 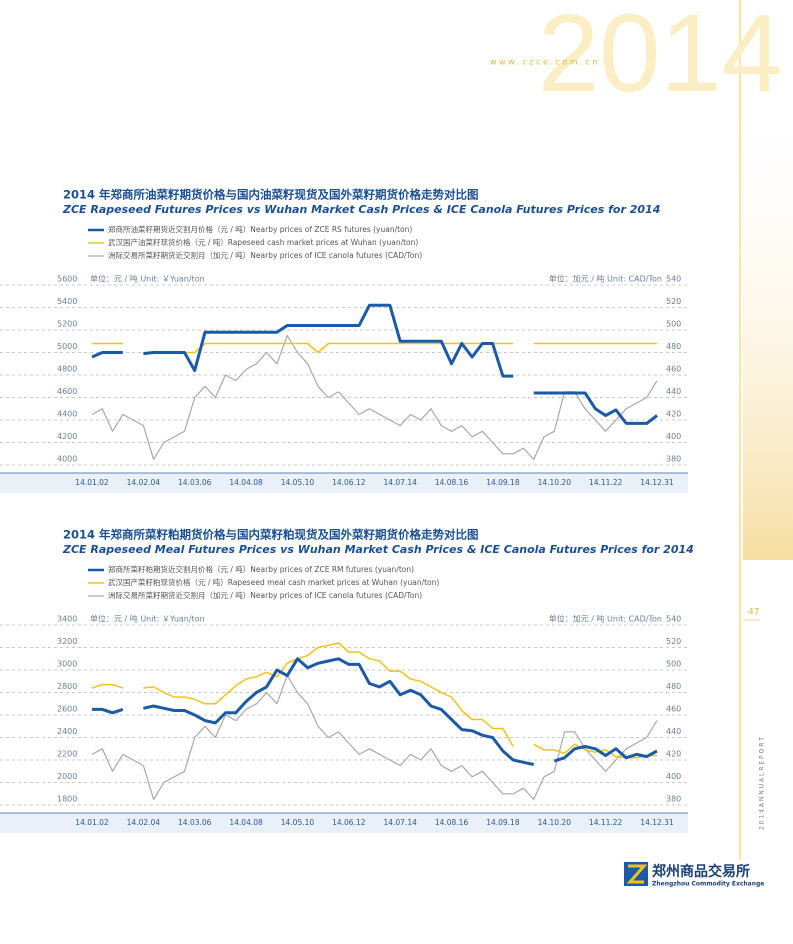 I want to click on y-tick-label: 3400, so click(x=67, y=619).